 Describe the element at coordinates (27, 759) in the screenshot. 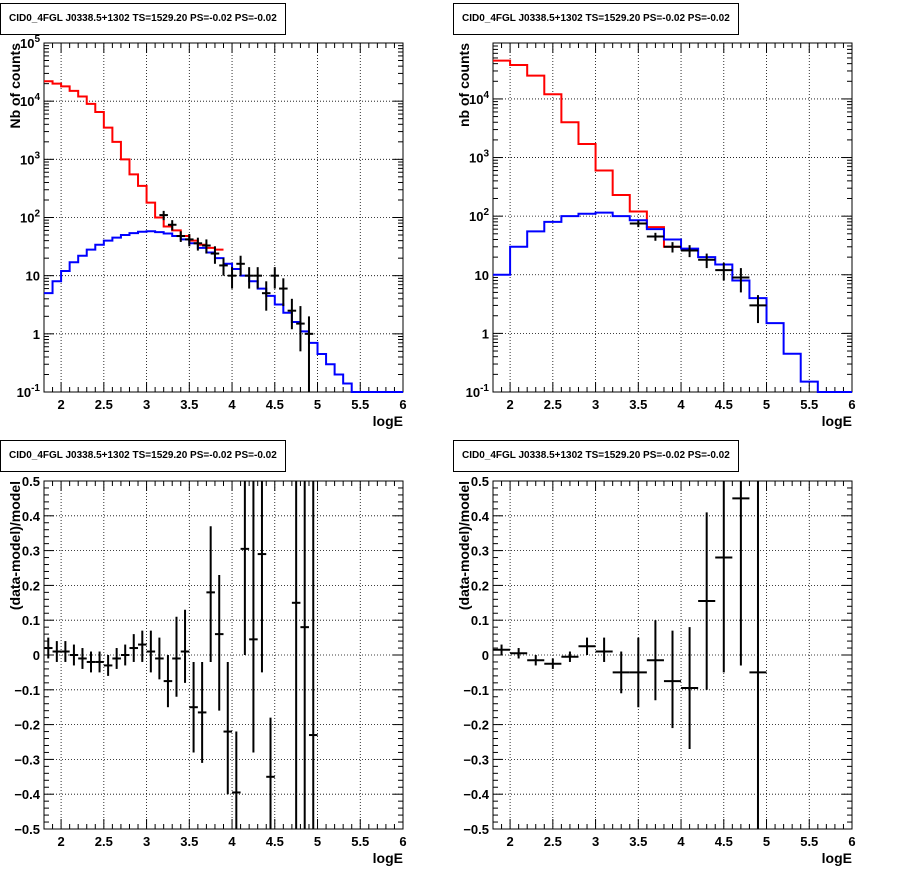

I see `y-tick-label: −0.3` at that location.